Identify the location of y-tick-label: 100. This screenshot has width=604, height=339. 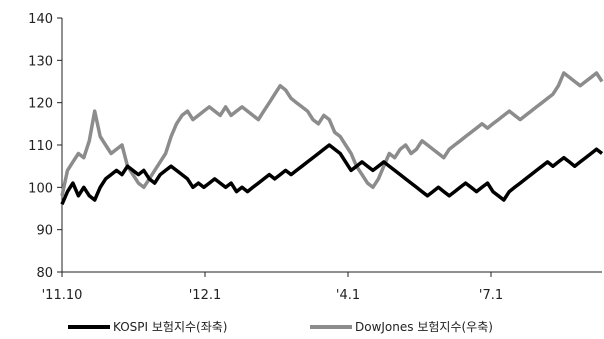
(40, 188).